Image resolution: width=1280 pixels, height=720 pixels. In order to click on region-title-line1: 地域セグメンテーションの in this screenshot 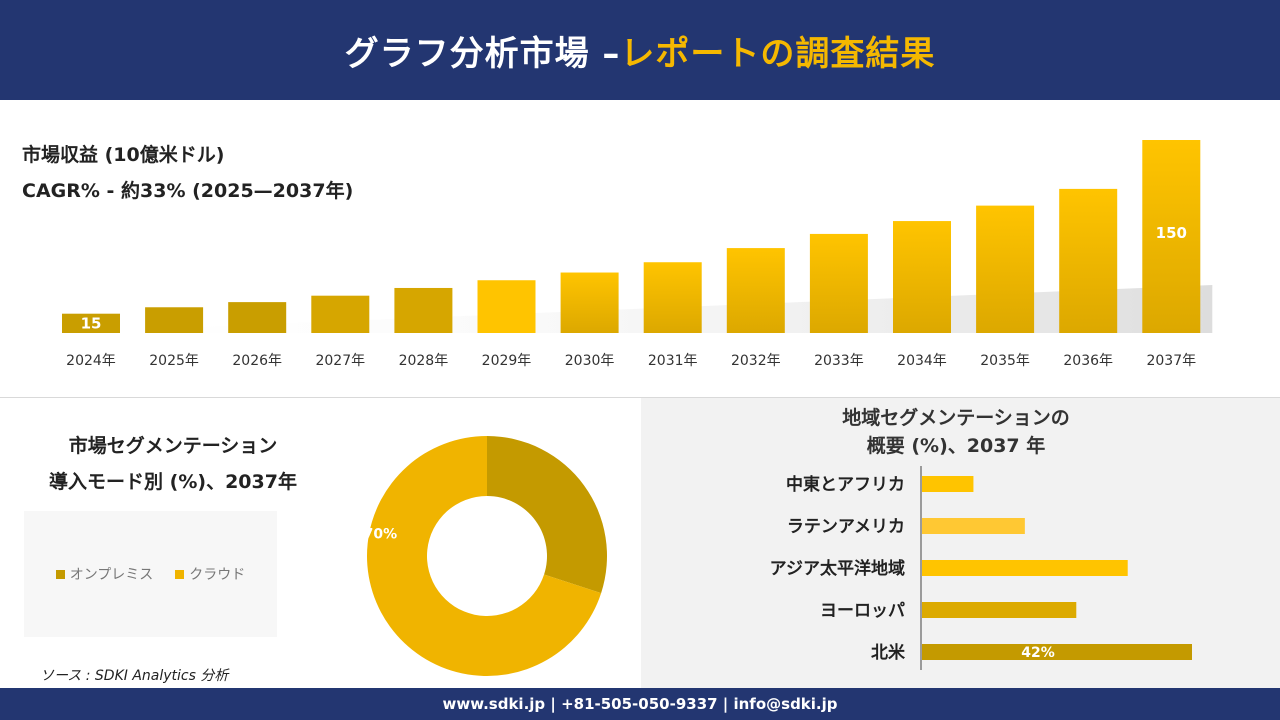, I will do `click(956, 418)`.